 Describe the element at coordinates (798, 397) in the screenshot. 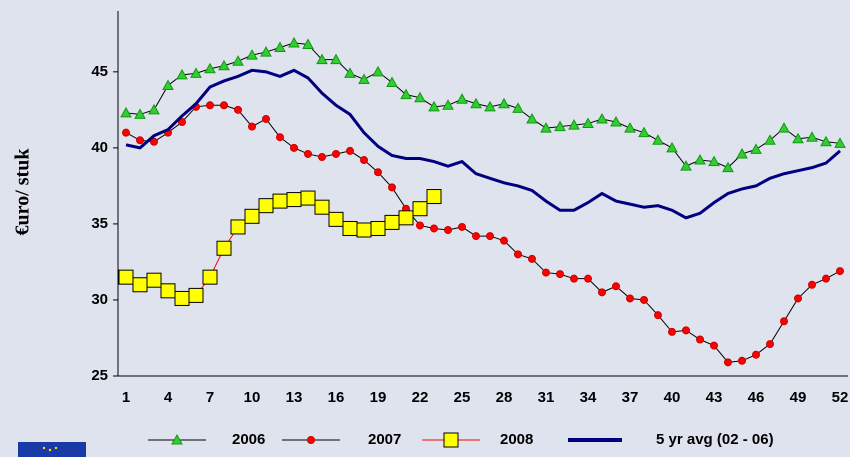

I see `x-tick-label: 49` at that location.